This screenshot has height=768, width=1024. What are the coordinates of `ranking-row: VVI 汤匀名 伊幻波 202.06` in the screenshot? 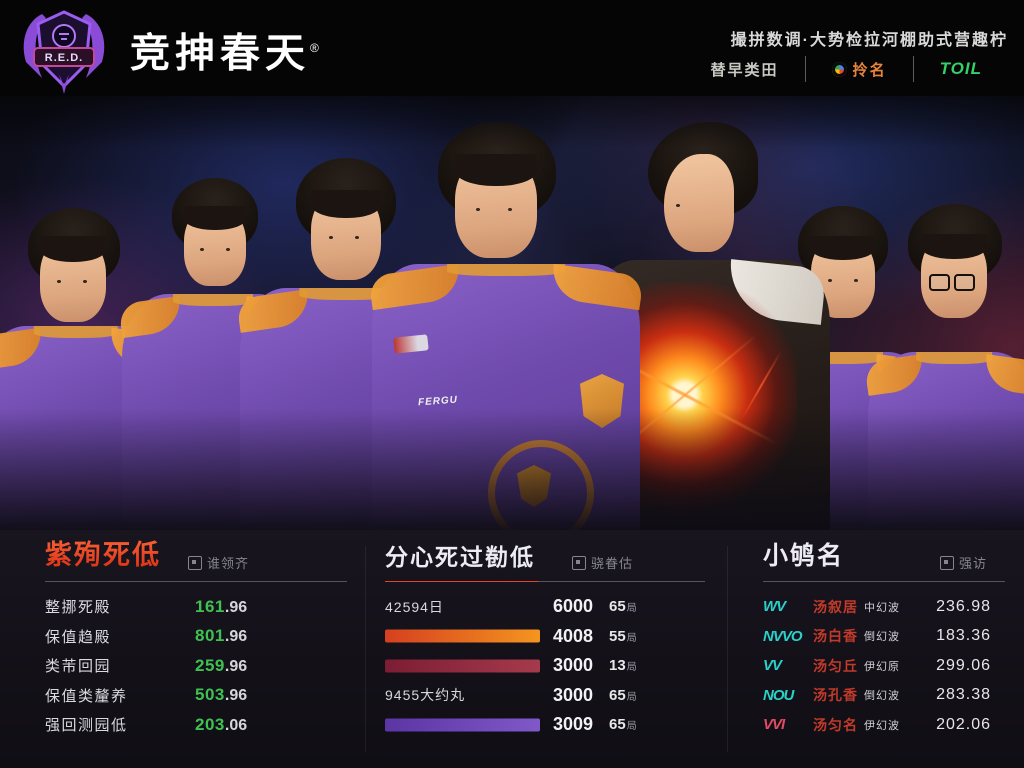 It's located at (884, 725).